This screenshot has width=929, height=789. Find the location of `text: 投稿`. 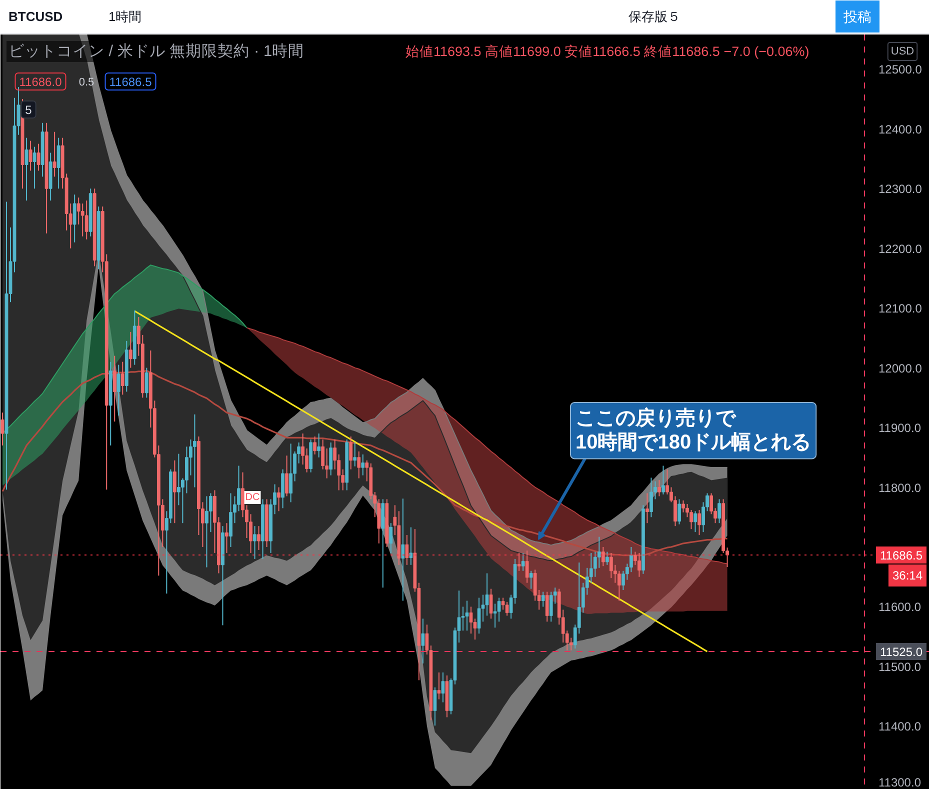

text: 投稿 is located at coordinates (857, 16).